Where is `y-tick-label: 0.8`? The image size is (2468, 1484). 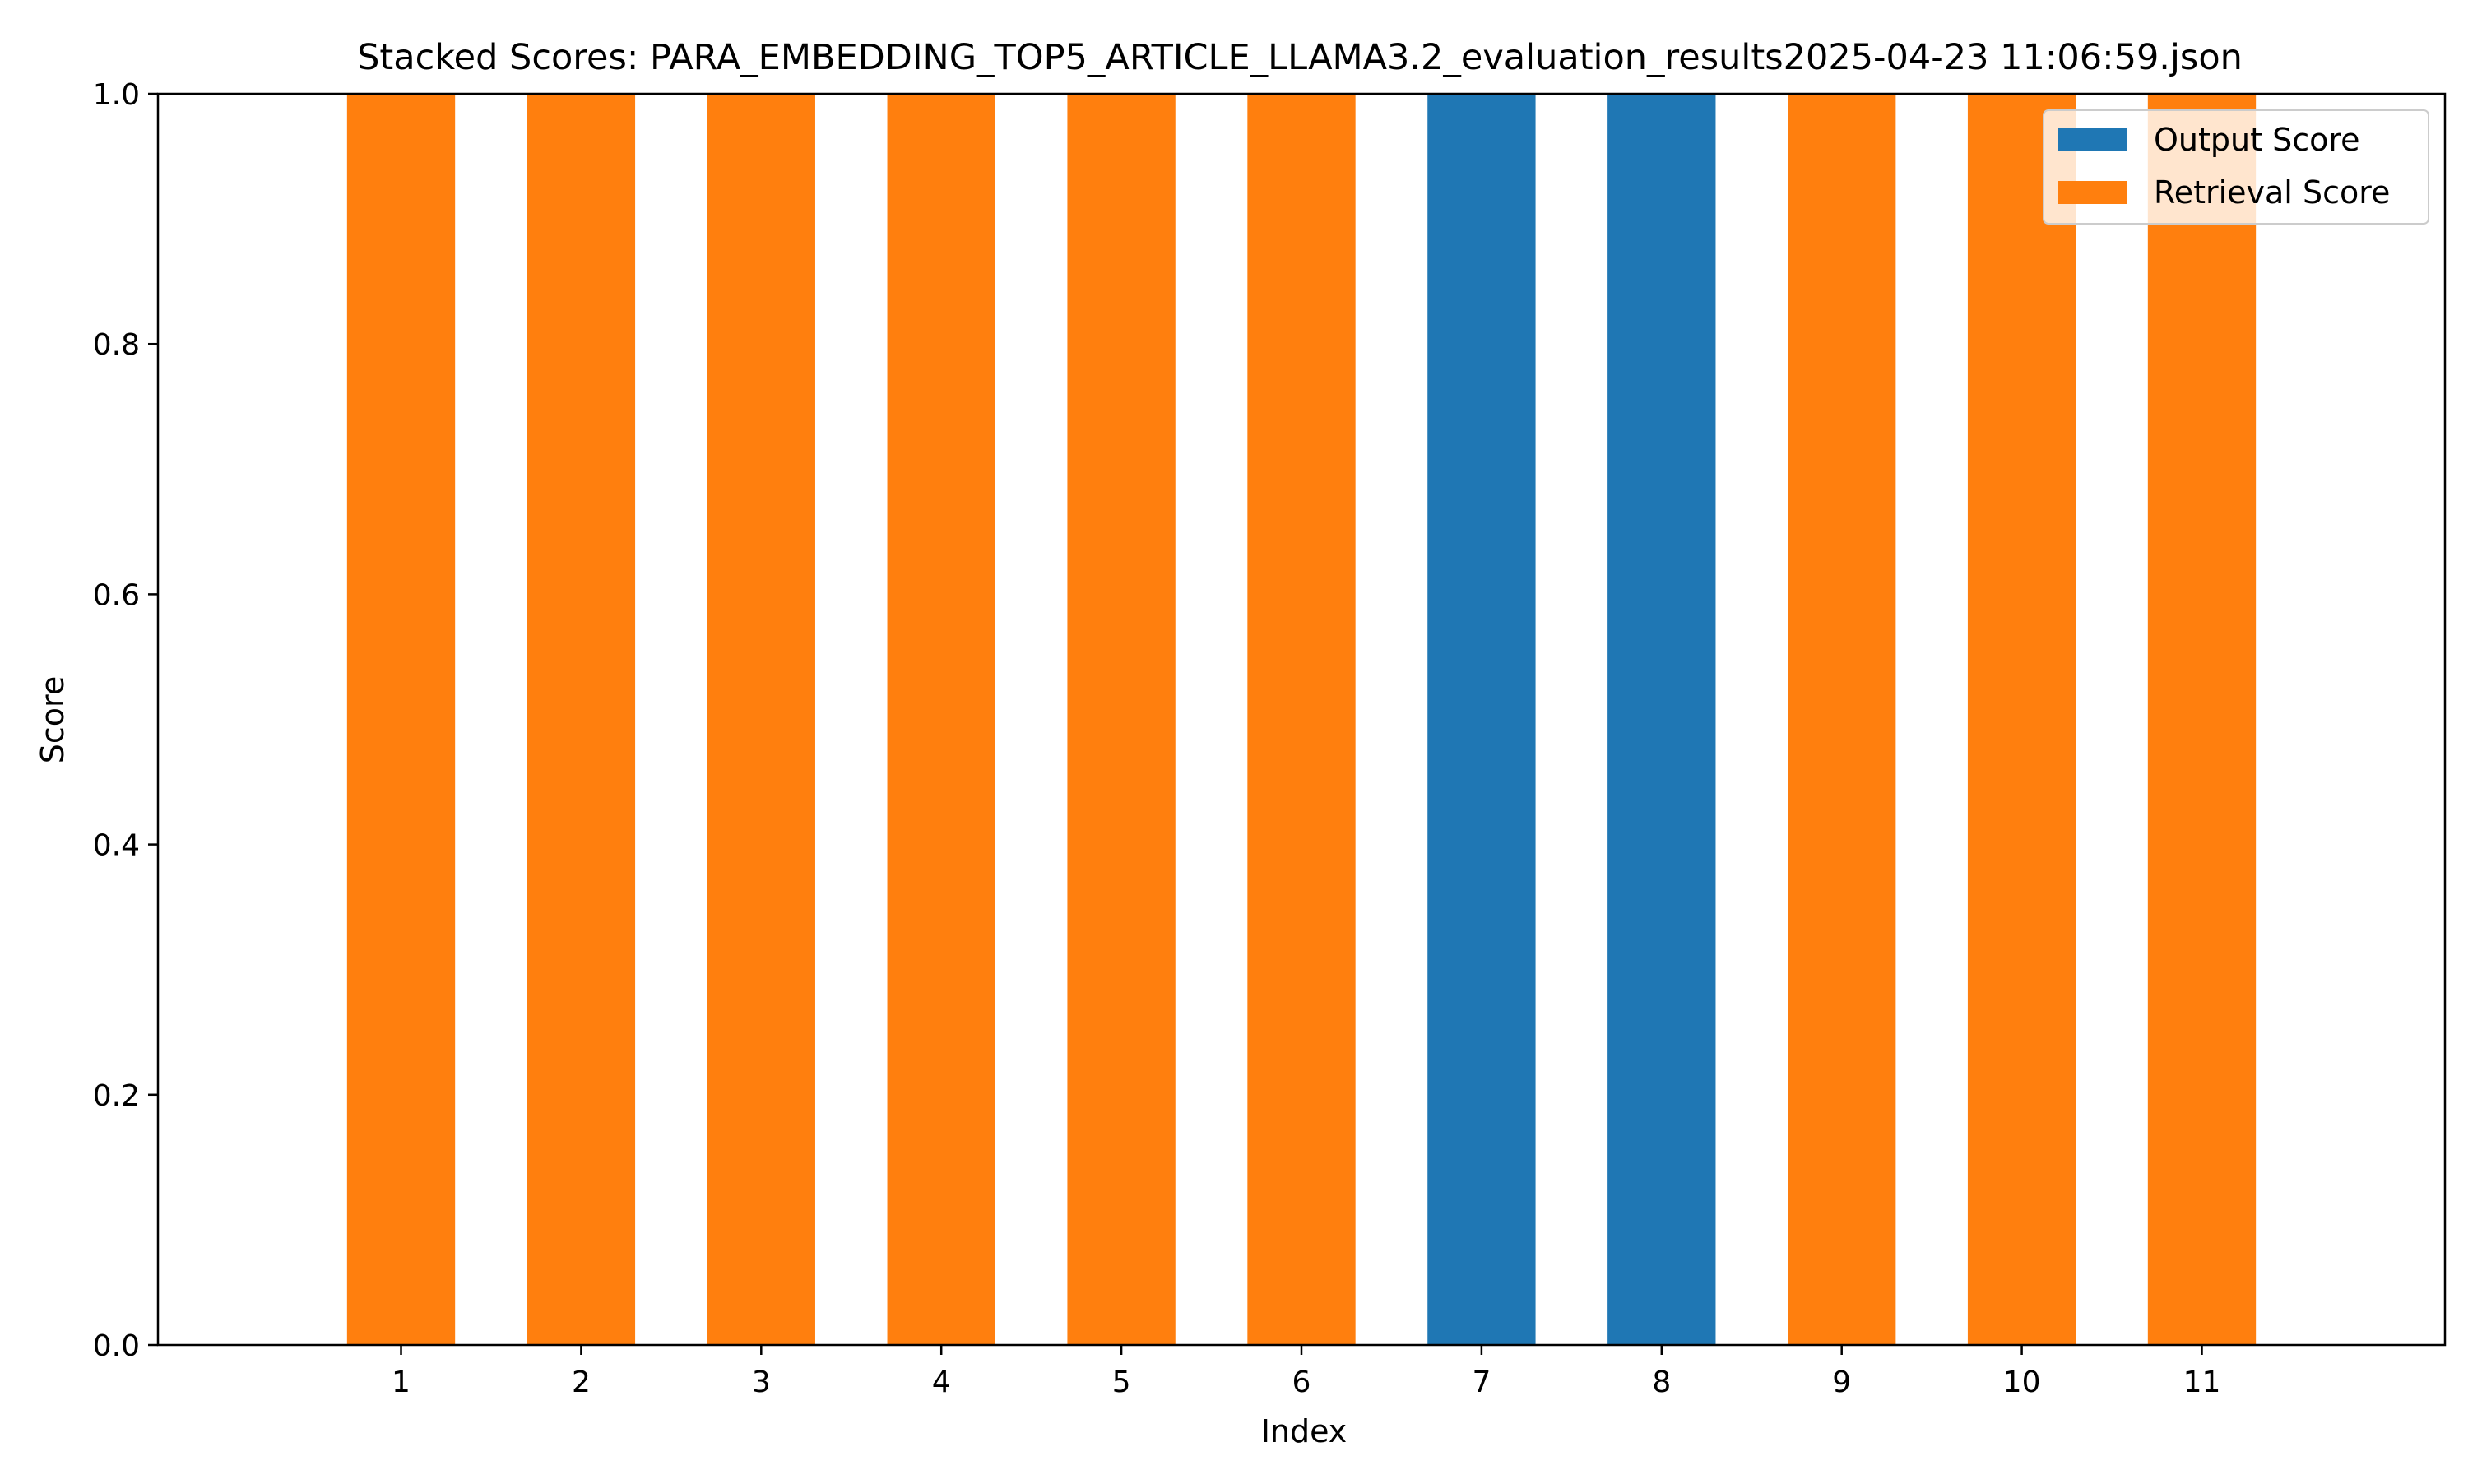
y-tick-label: 0.8 is located at coordinates (116, 345).